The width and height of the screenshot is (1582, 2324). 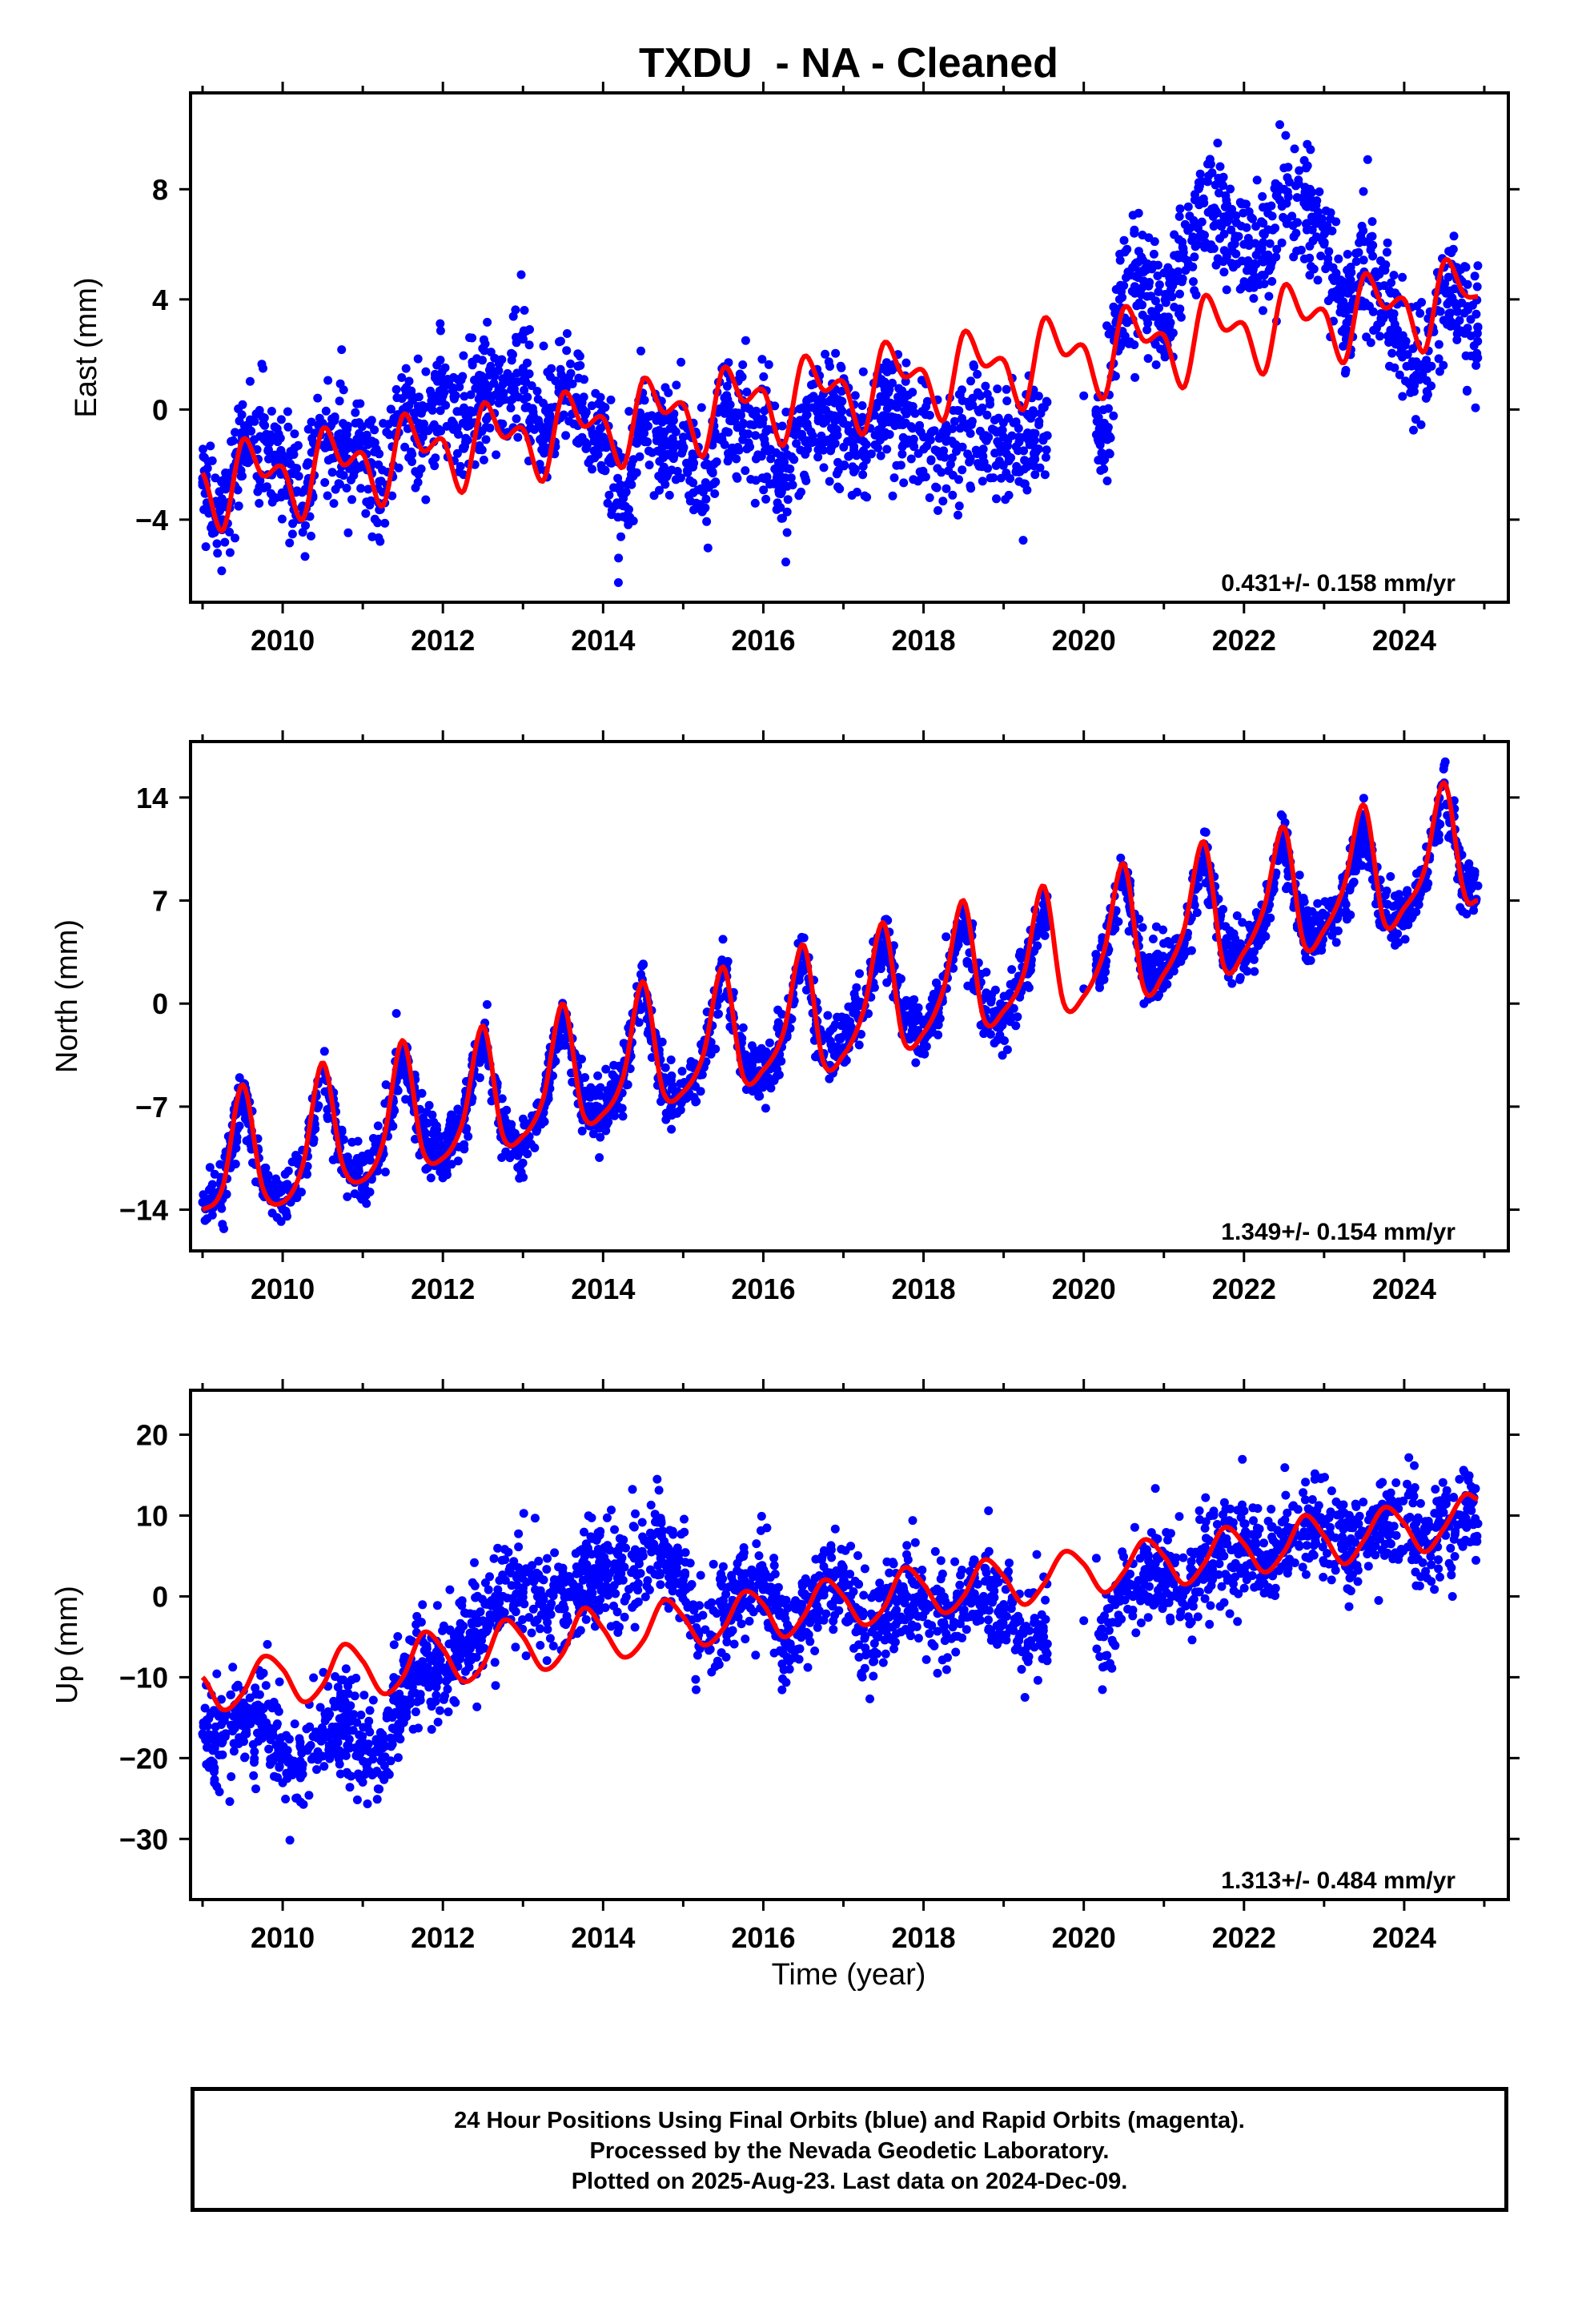 What do you see at coordinates (1244, 640) in the screenshot?
I see `x-tick-label: 2022` at bounding box center [1244, 640].